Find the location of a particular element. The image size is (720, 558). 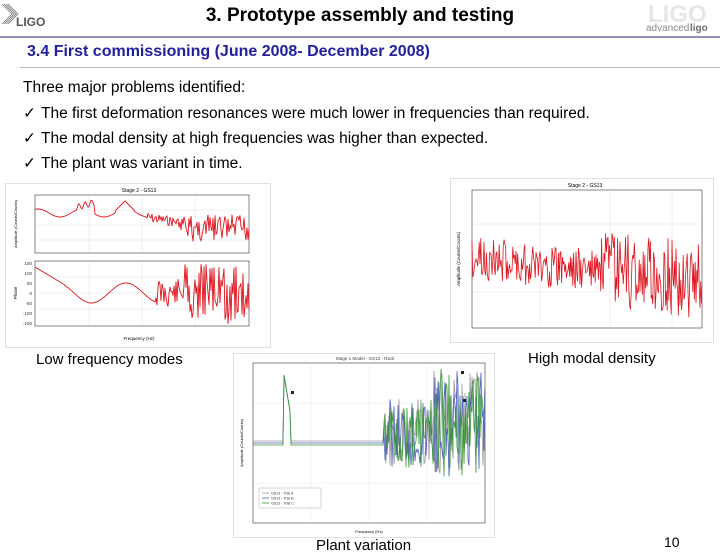

trace-trial-c is located at coordinates (369, 422).